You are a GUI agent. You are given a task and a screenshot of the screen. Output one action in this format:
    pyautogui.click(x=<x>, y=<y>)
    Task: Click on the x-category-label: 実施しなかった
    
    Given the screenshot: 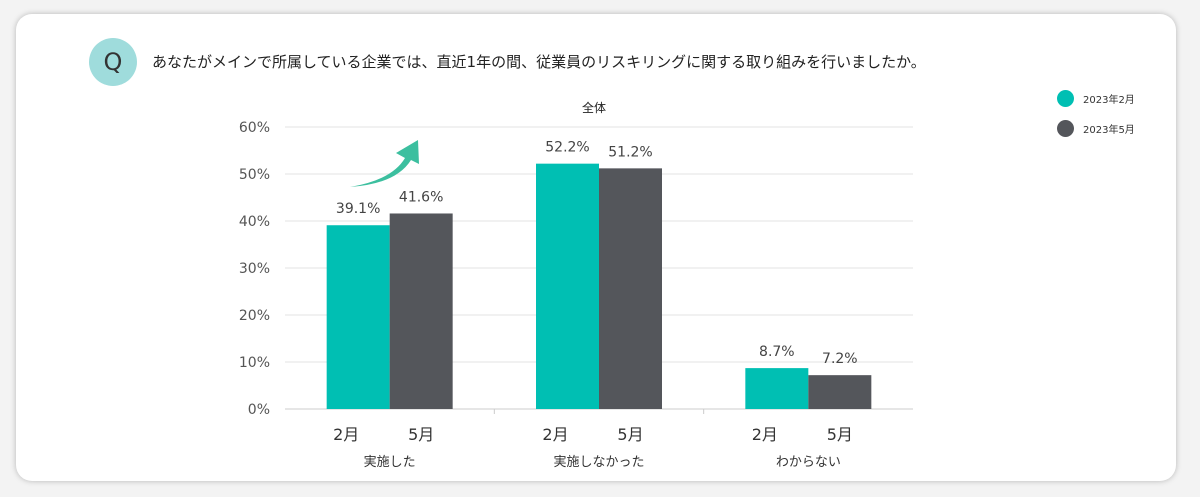 What is the action you would take?
    pyautogui.click(x=598, y=462)
    